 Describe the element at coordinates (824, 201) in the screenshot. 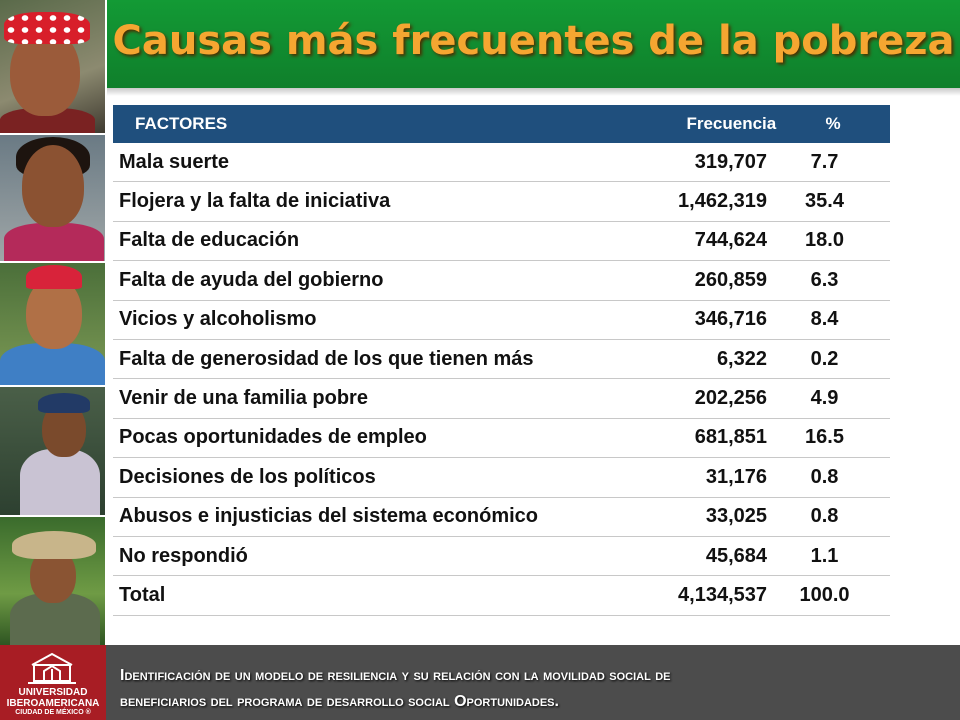

I see `cell-percent: 35.4` at that location.